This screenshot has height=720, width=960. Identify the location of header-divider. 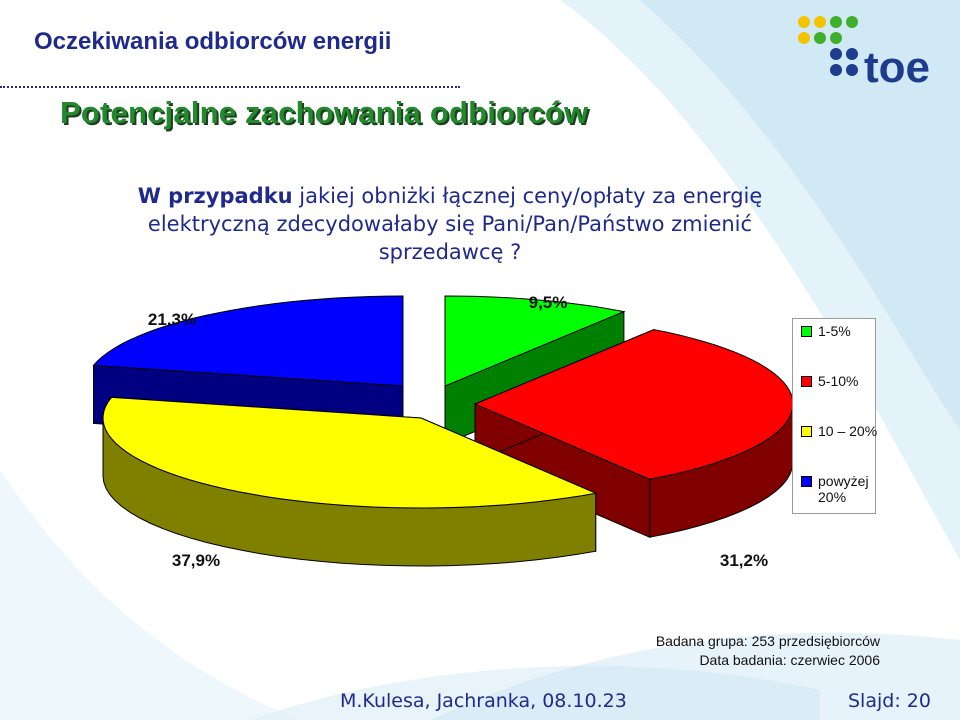
(230, 87).